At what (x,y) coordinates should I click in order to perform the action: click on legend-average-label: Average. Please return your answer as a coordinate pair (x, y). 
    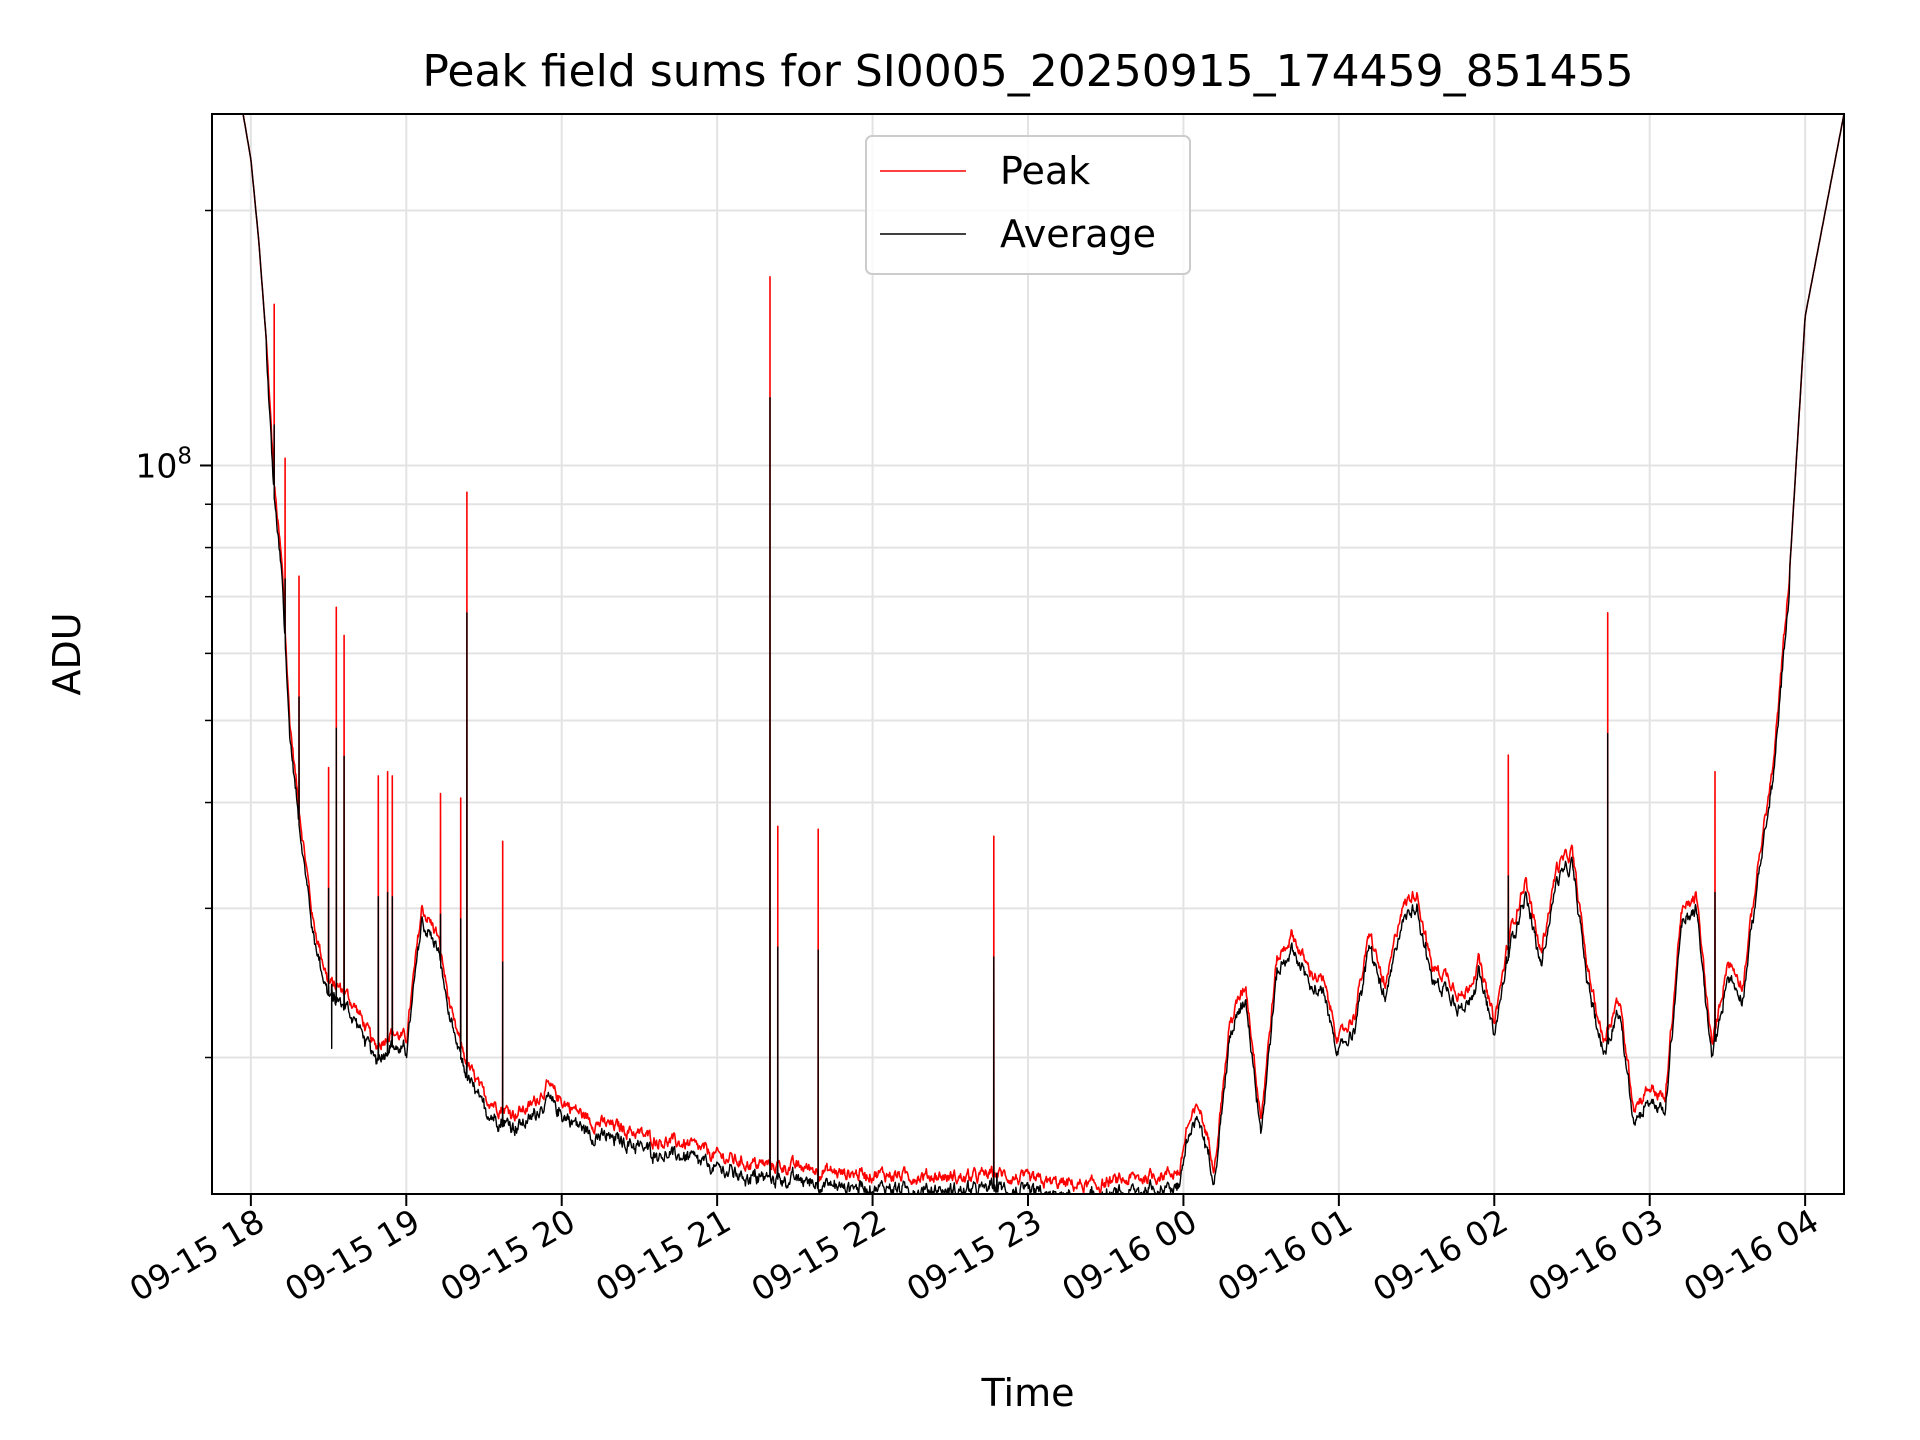
    Looking at the image, I should click on (1078, 234).